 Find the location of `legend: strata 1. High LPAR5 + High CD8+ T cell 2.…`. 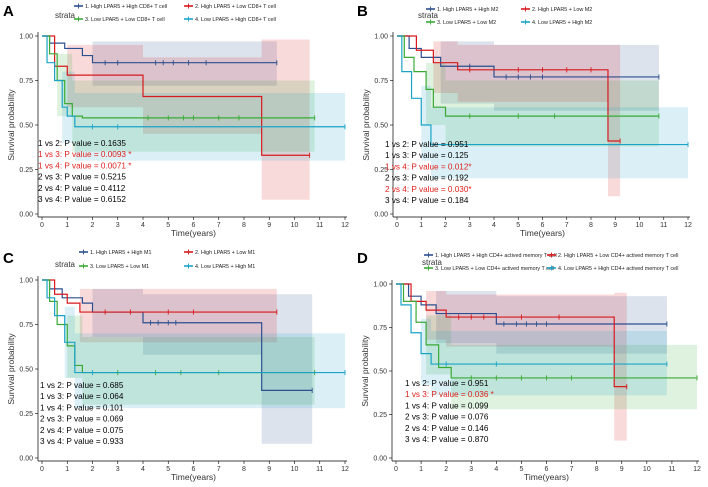

legend: strata 1. High LPAR5 + High CD8+ T cell 2.… is located at coordinates (165, 13).